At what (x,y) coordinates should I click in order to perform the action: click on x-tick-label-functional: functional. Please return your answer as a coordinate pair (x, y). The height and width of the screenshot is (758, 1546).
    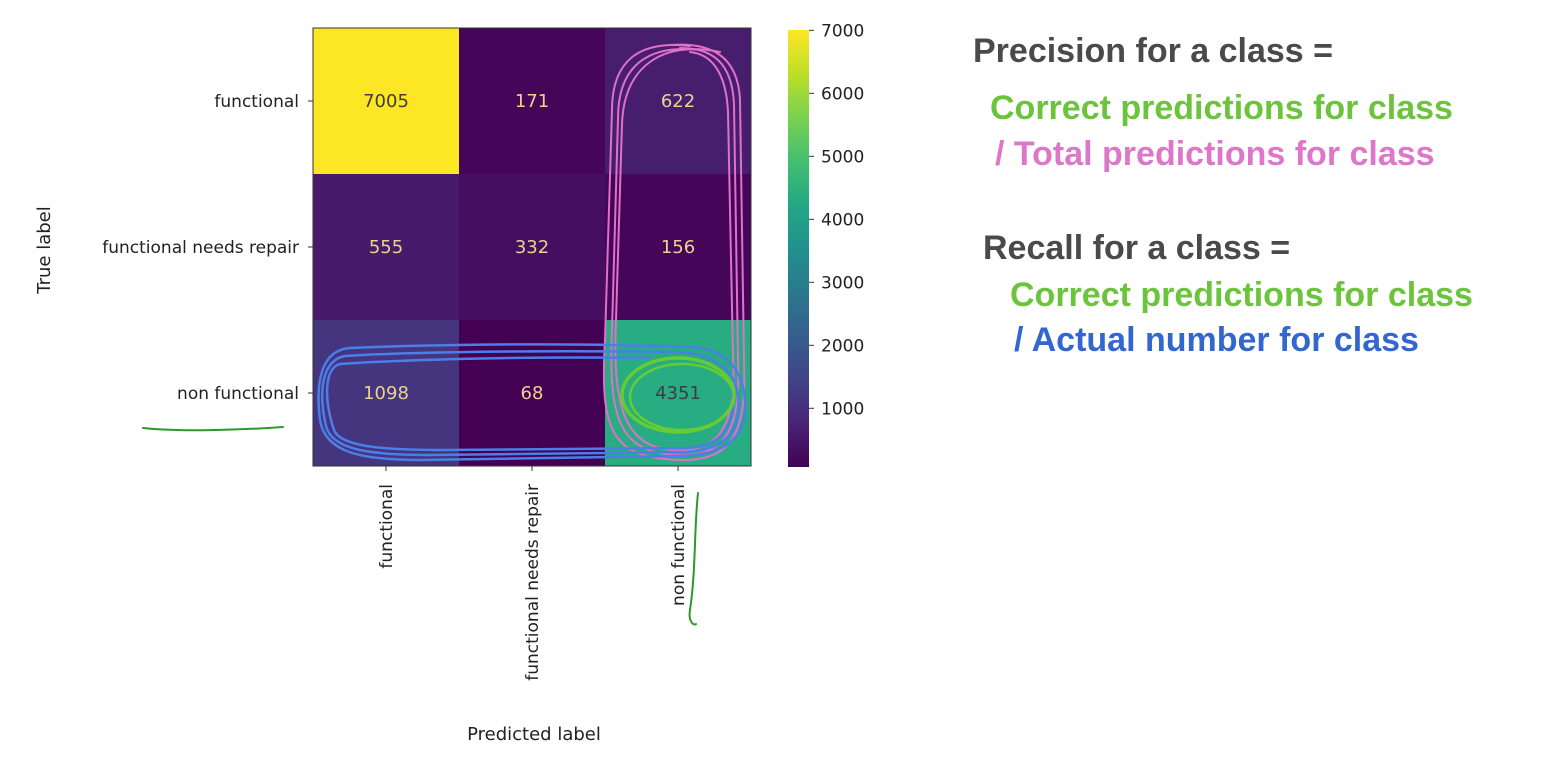
    Looking at the image, I should click on (387, 526).